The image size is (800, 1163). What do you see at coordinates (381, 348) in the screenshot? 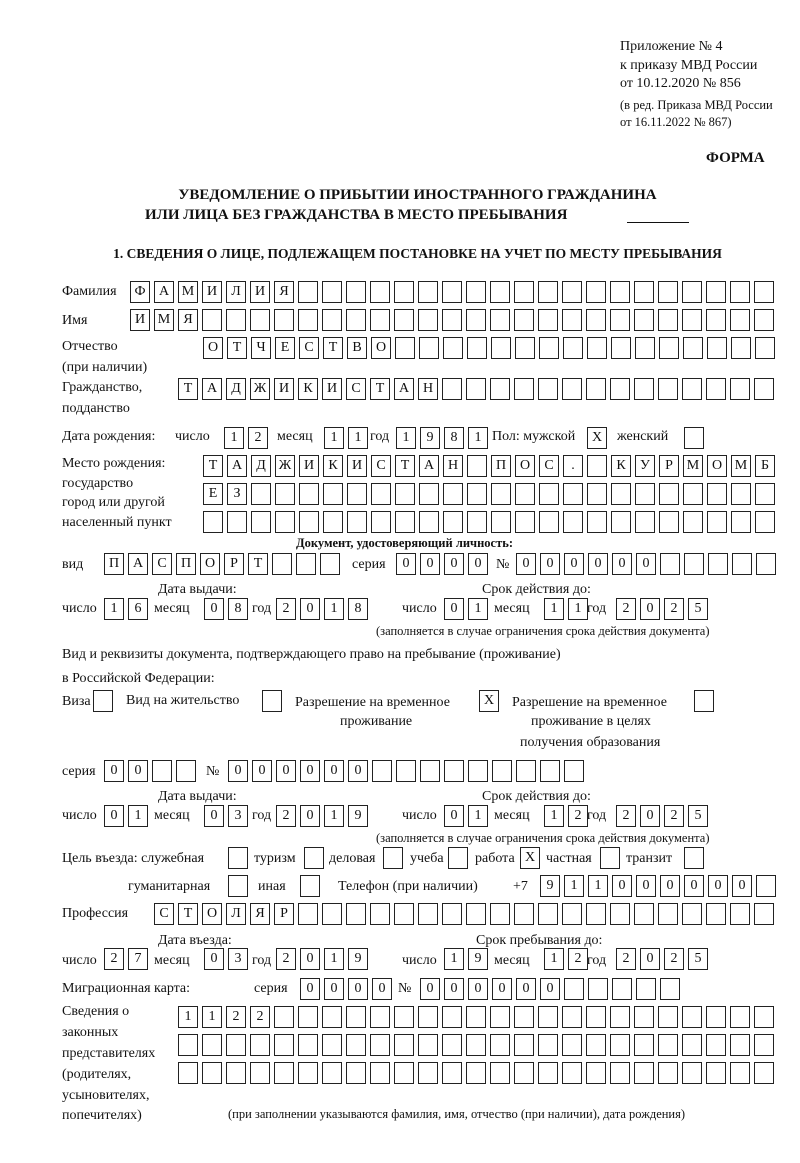
I see `patronymic-cell: О` at bounding box center [381, 348].